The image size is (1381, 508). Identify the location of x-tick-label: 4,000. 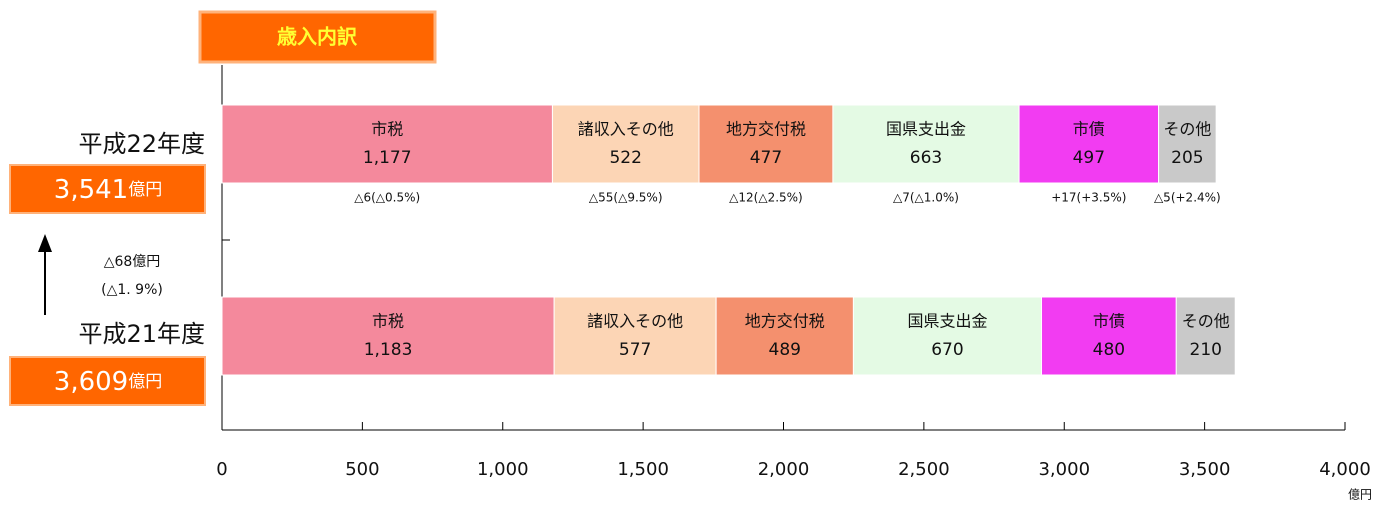
(1345, 469).